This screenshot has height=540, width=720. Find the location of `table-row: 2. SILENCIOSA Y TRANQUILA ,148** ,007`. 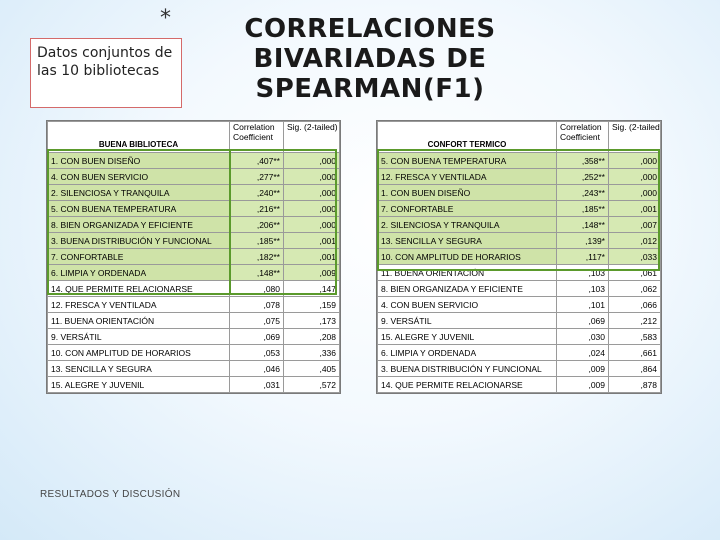

table-row: 2. SILENCIOSA Y TRANQUILA ,148** ,007 is located at coordinates (519, 224).